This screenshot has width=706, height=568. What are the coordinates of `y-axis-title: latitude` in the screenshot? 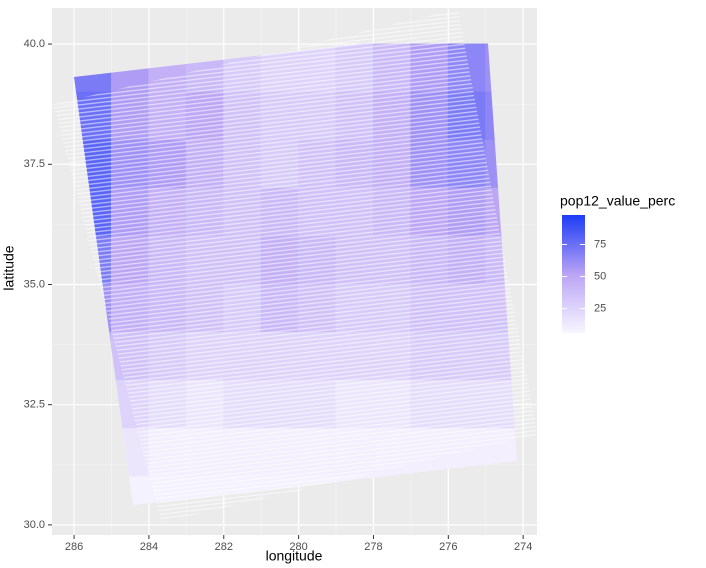 It's located at (9, 267).